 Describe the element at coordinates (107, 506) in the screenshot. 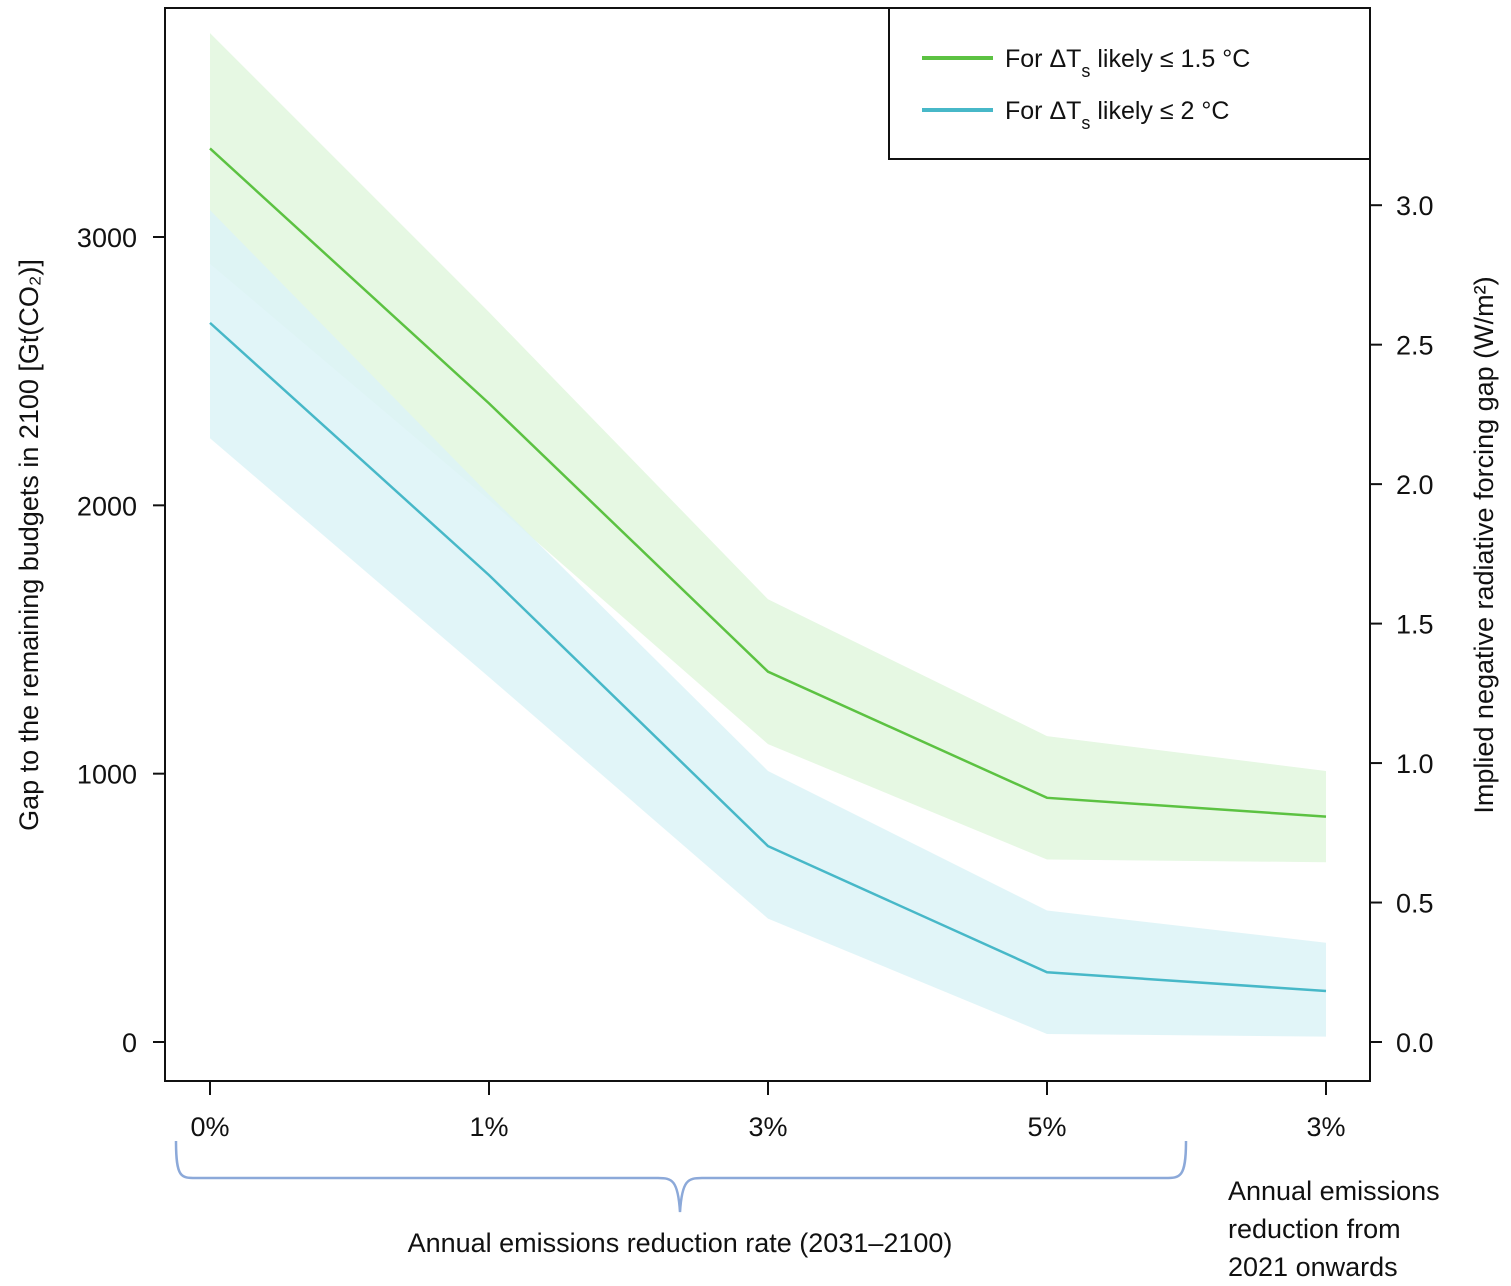

I see `y-tick-label: 2000` at that location.